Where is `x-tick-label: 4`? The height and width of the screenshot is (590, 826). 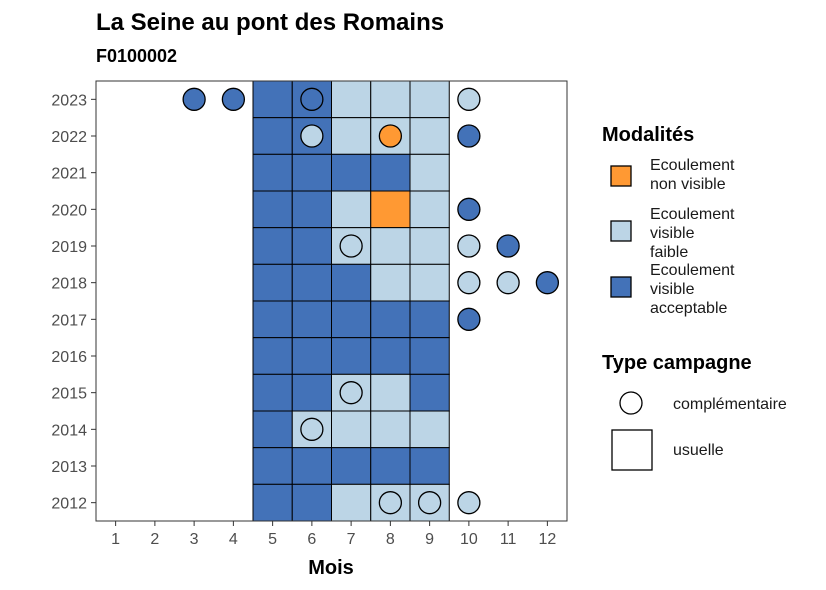
x-tick-label: 4 is located at coordinates (233, 539).